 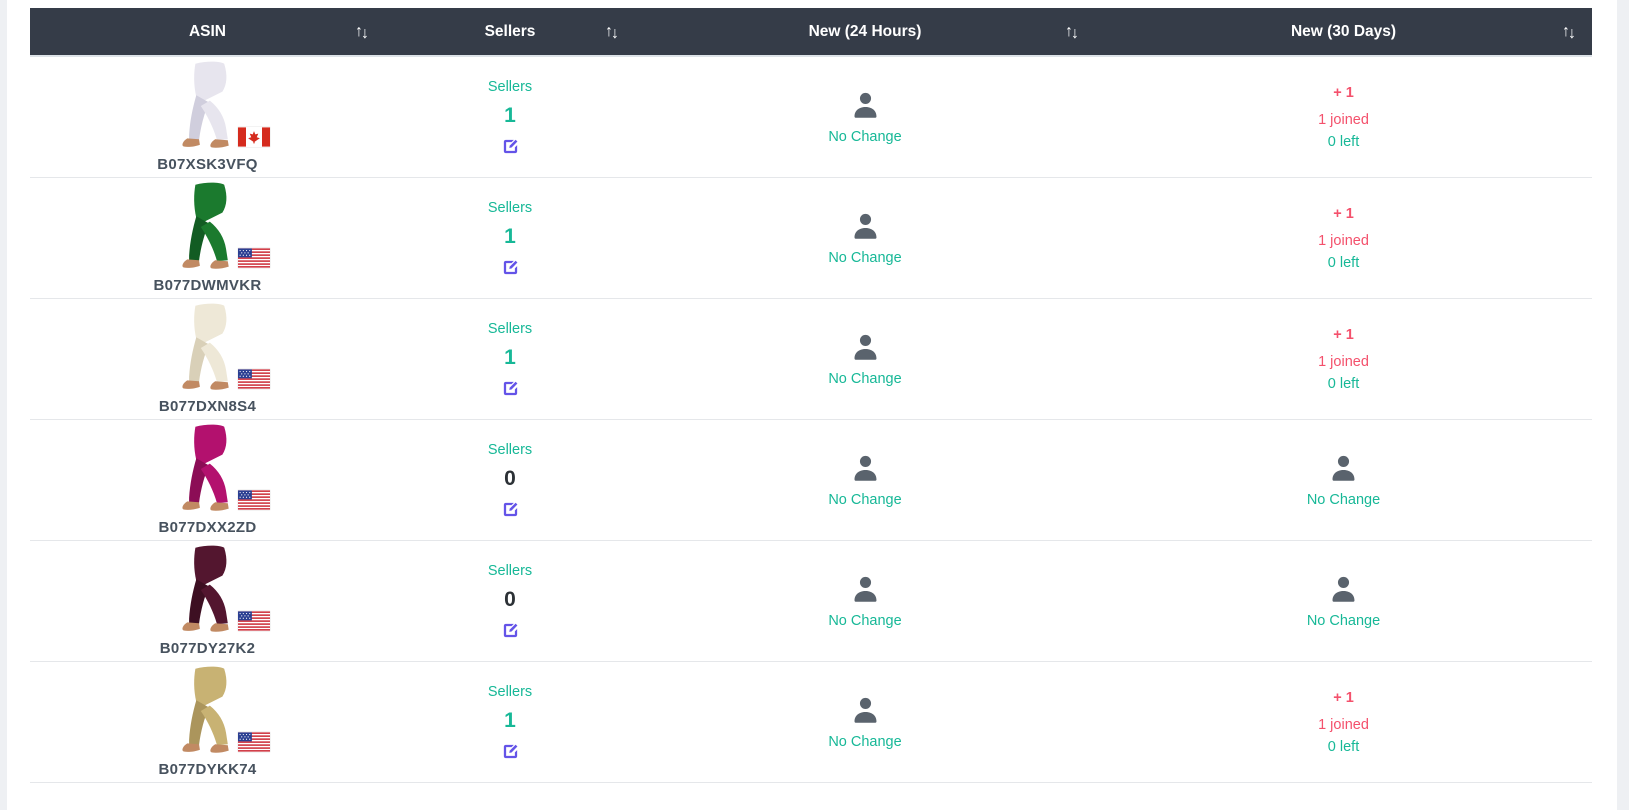 I want to click on column-header-asin: ASIN ↑↓, so click(x=207, y=31).